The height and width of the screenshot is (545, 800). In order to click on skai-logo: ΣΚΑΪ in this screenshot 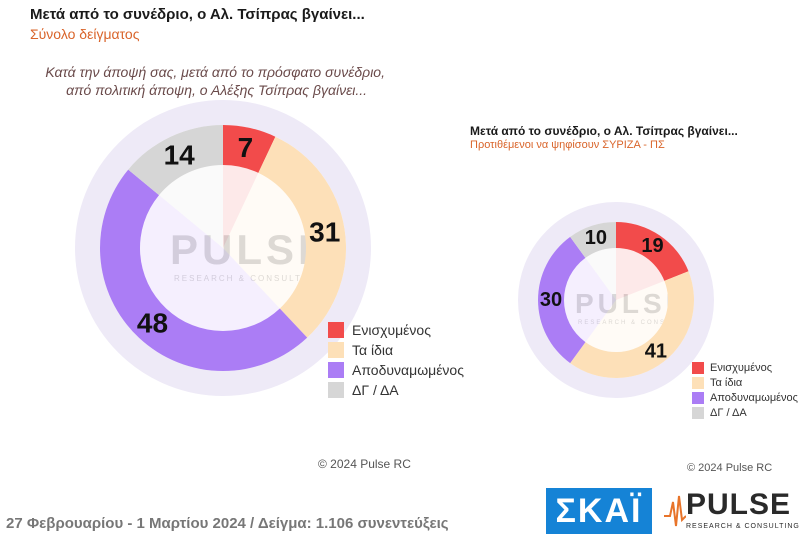, I will do `click(599, 511)`.